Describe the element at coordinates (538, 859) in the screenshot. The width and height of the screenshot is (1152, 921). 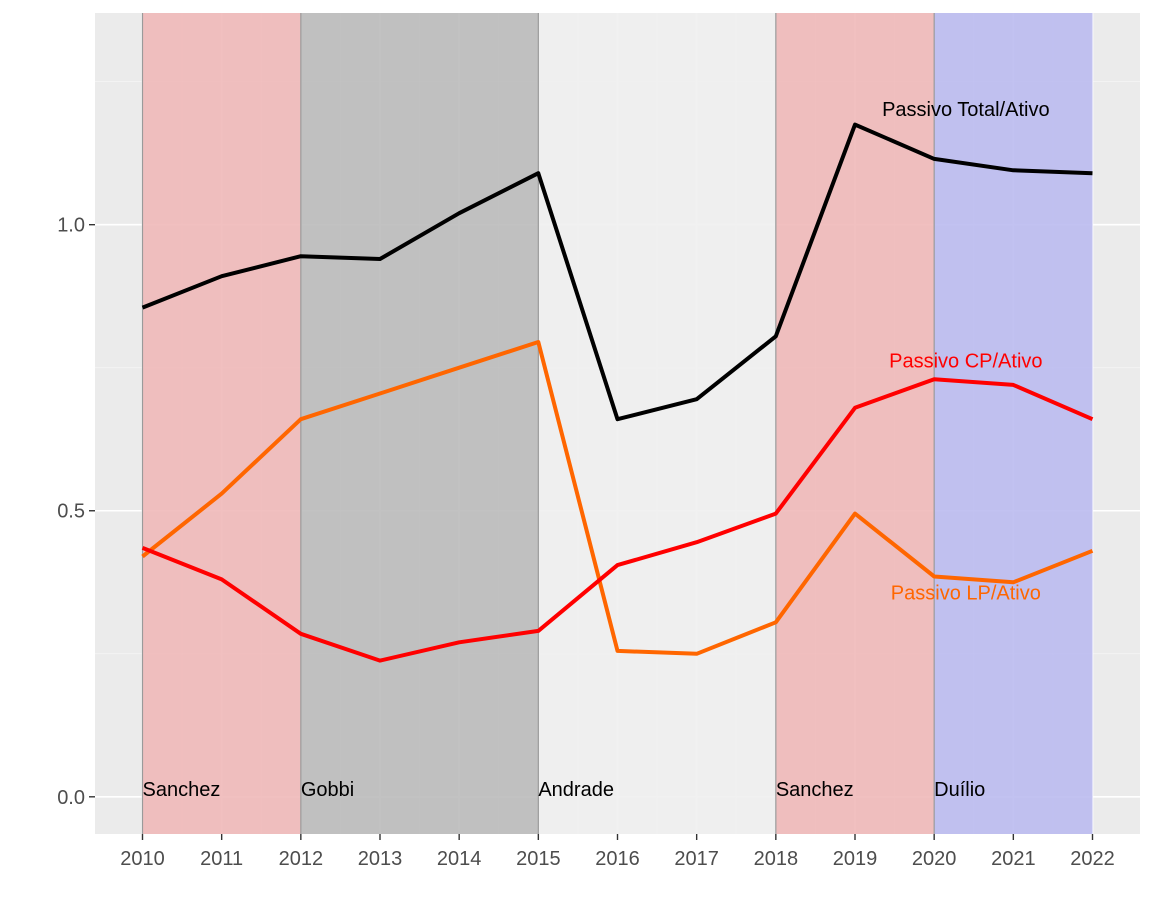
I see `x-tick-label: 2015` at that location.